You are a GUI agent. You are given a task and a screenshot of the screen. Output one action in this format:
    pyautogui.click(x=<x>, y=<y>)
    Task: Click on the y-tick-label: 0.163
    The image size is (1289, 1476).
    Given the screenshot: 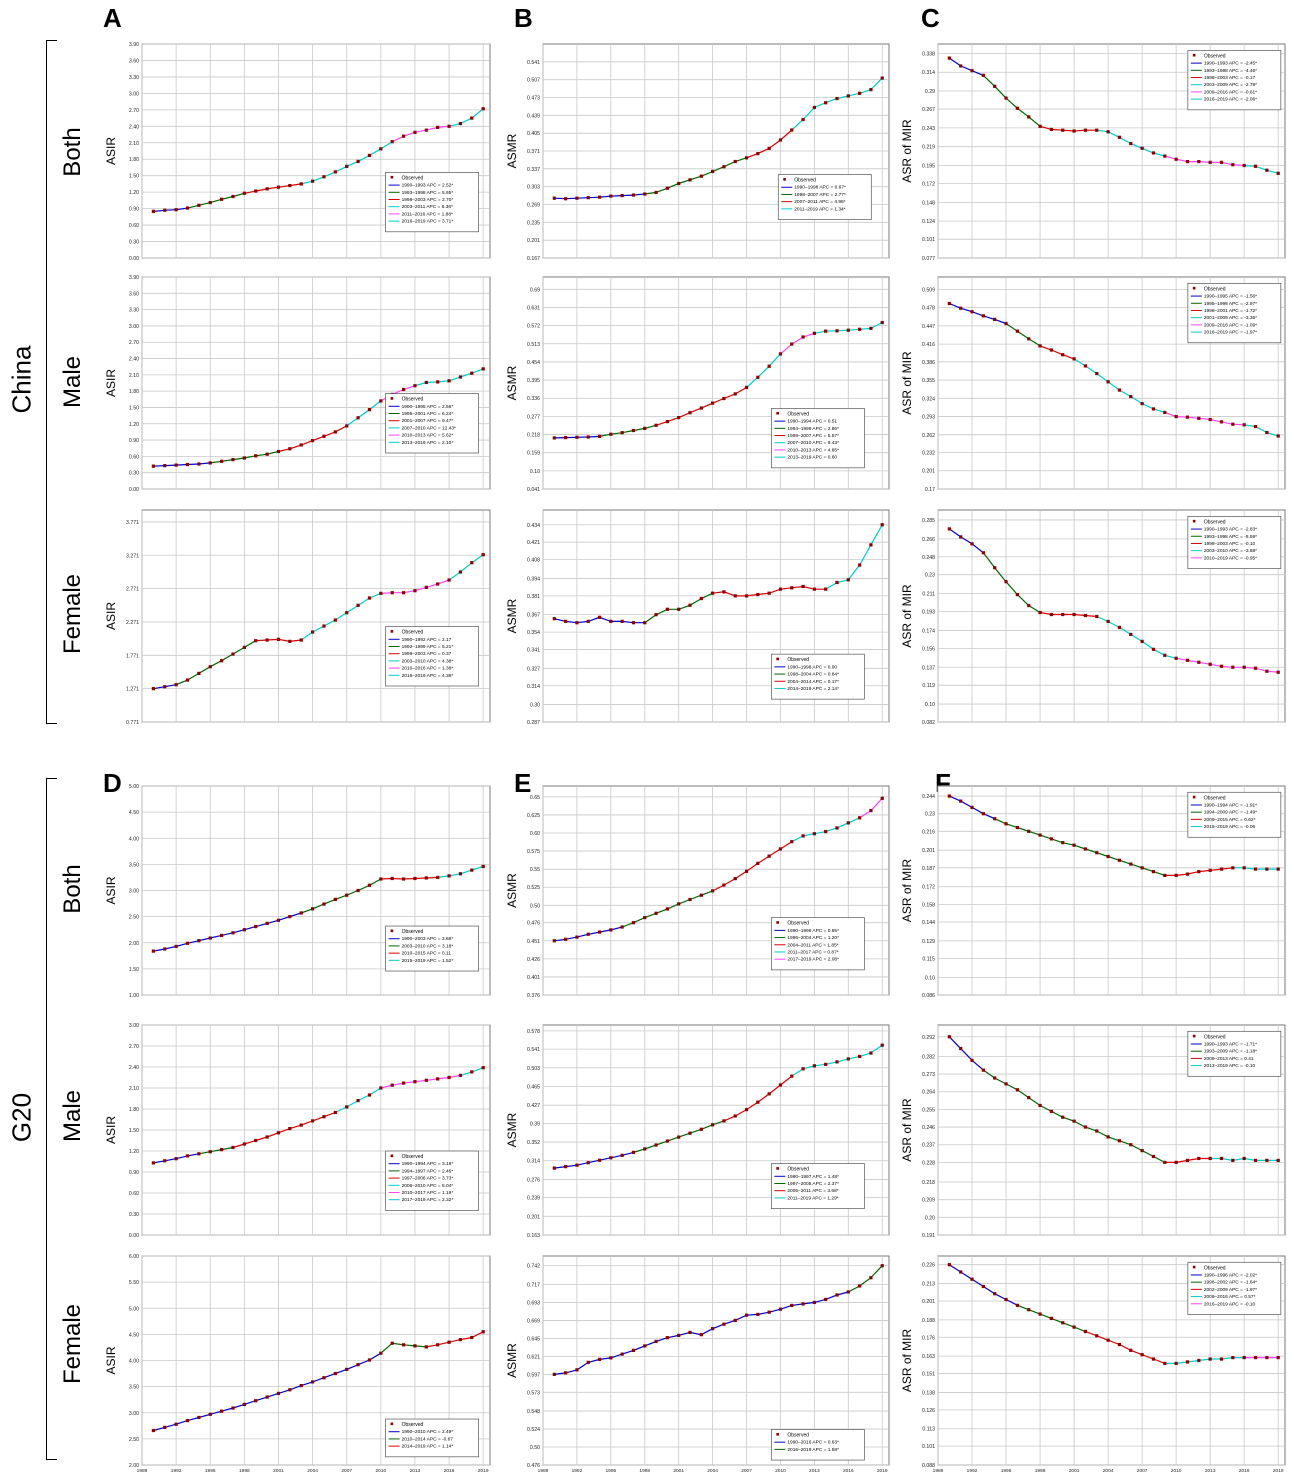 What is the action you would take?
    pyautogui.click(x=928, y=1357)
    